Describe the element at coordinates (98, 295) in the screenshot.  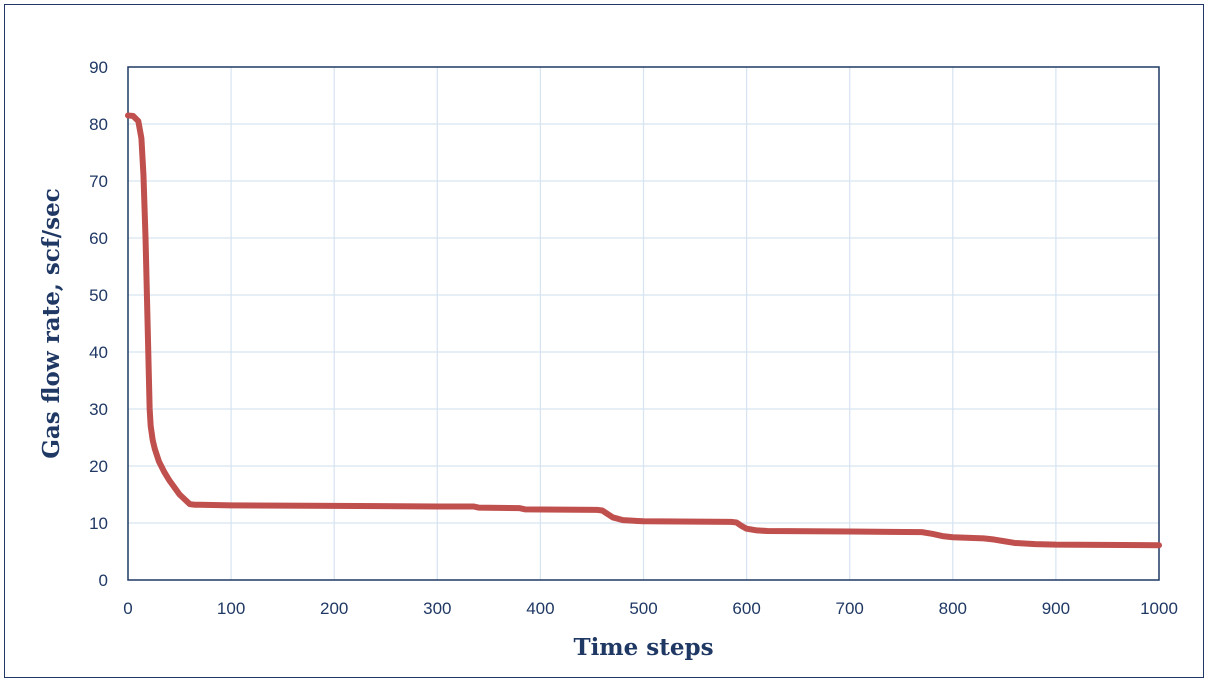
I see `y-tick-label: 50` at that location.